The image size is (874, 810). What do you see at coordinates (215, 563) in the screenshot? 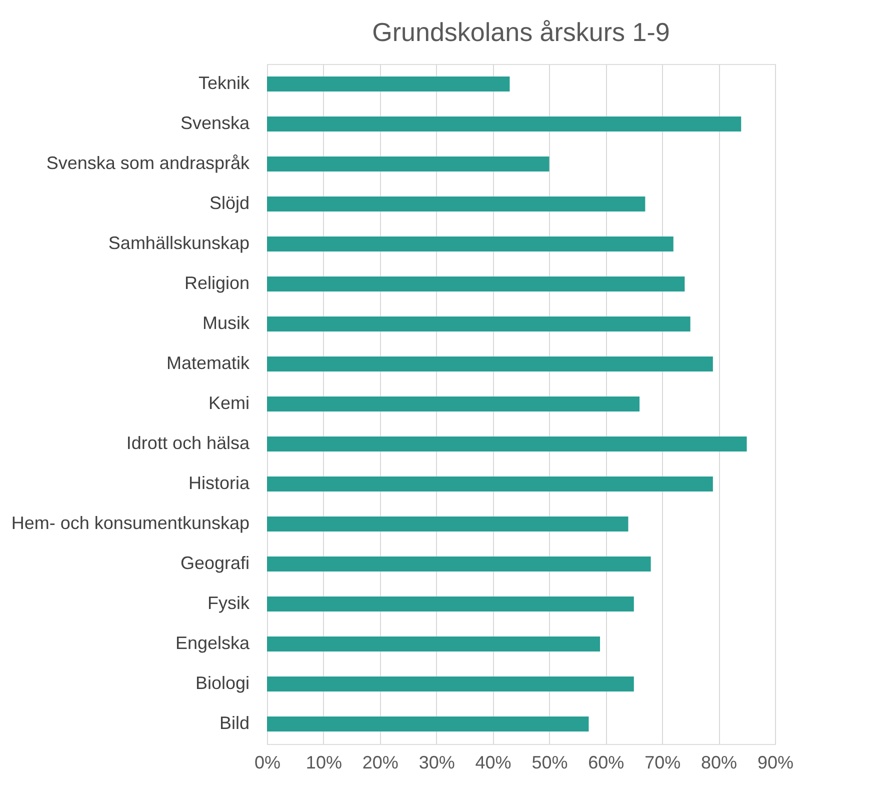
I see `y-tick-label: Geografi` at bounding box center [215, 563].